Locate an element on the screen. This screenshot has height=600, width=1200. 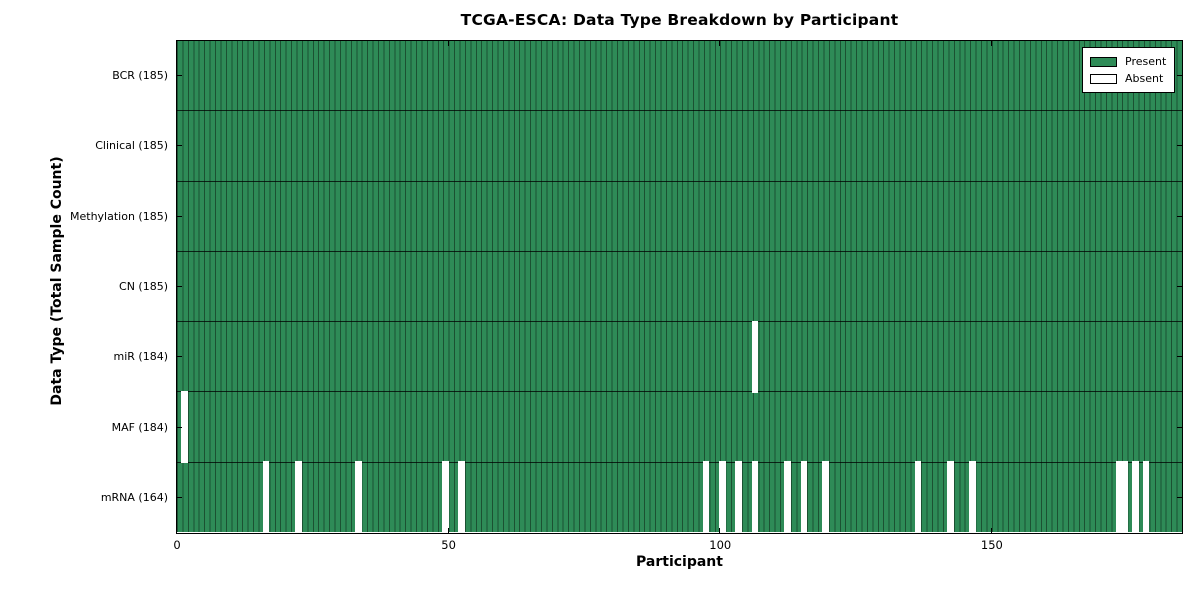
row-bcr is located at coordinates (679, 75).